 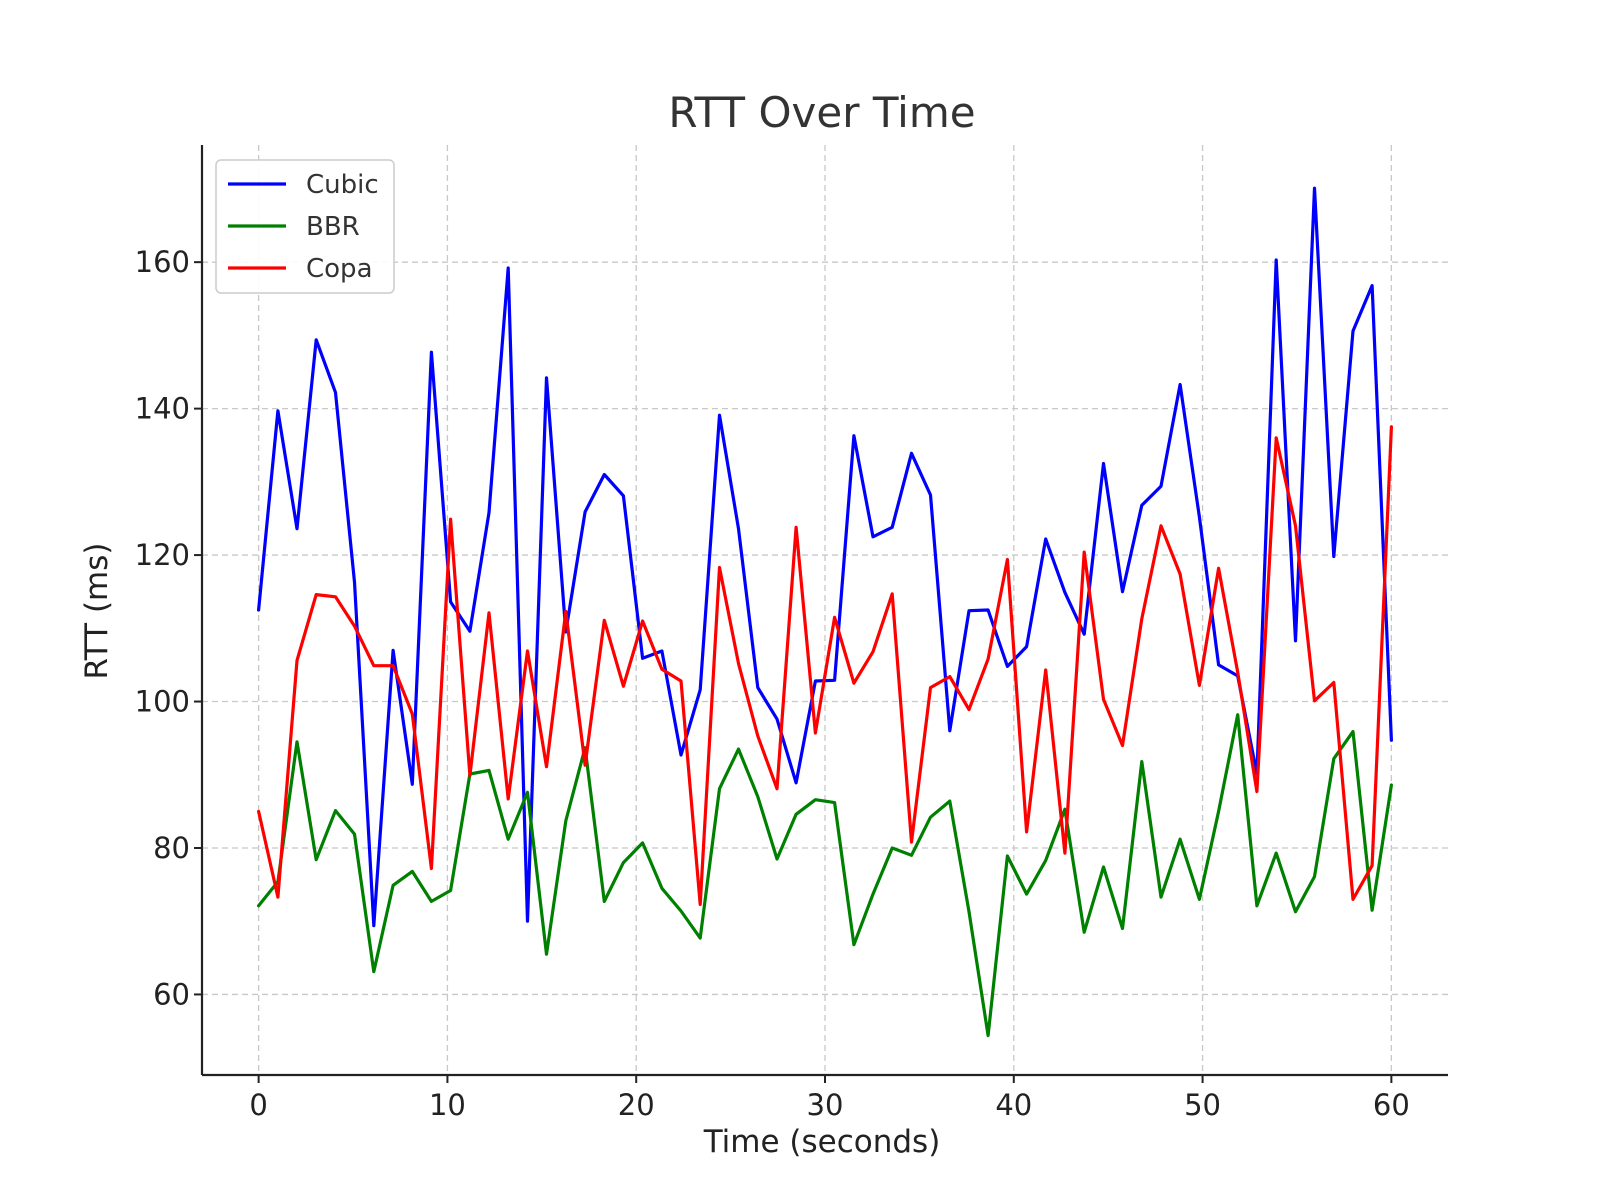 What do you see at coordinates (162, 262) in the screenshot?
I see `y-tick-label: 160` at bounding box center [162, 262].